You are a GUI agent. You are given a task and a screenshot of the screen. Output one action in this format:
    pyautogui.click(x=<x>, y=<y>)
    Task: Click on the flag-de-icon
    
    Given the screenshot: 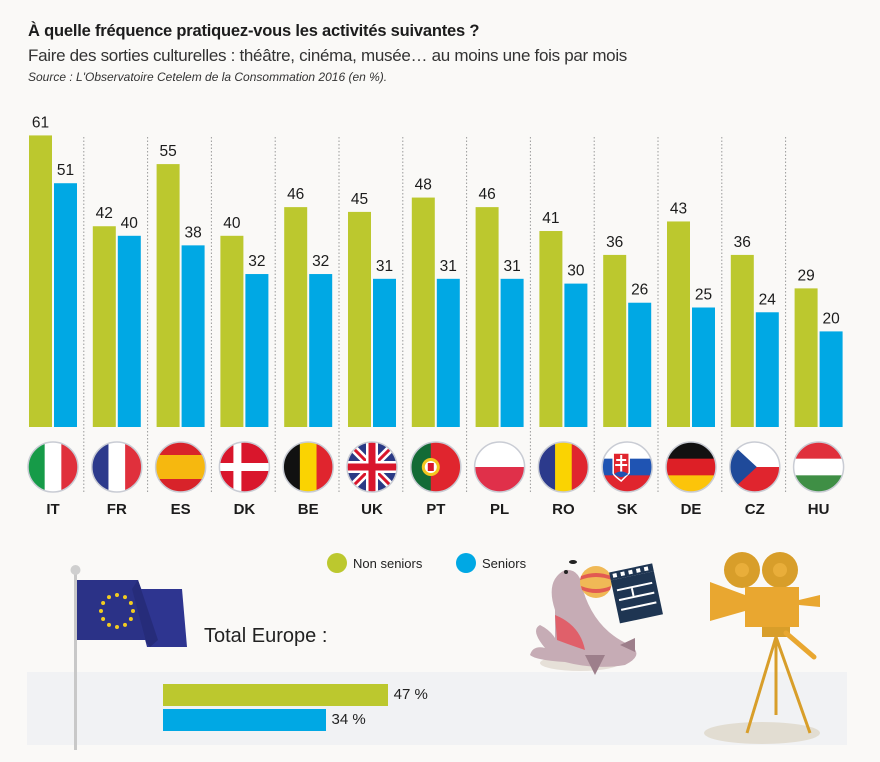 What is the action you would take?
    pyautogui.click(x=691, y=467)
    